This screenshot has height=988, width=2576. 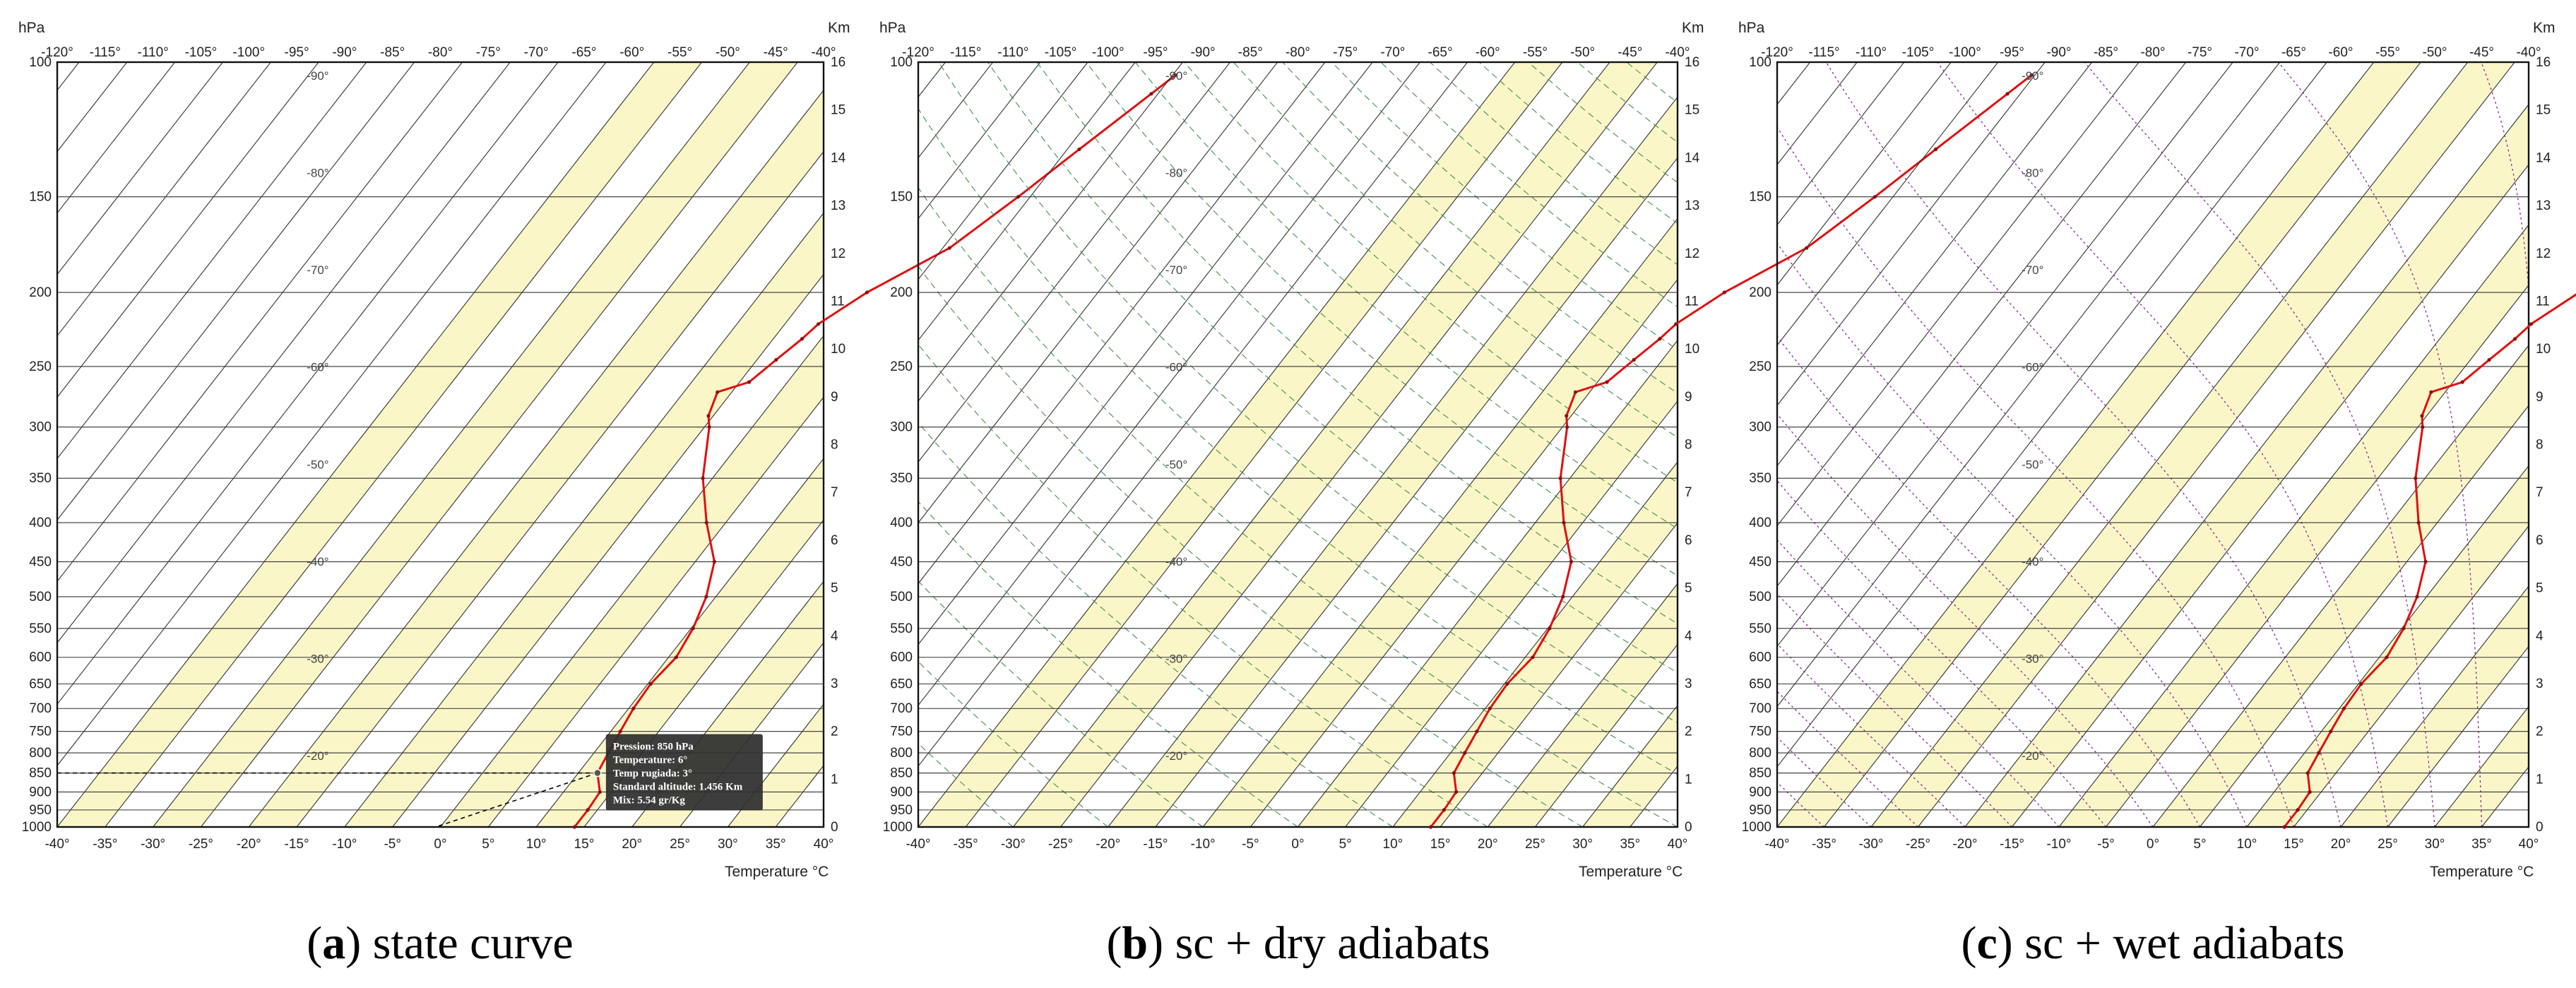 What do you see at coordinates (1760, 628) in the screenshot?
I see `pressure-tick-label: 550` at bounding box center [1760, 628].